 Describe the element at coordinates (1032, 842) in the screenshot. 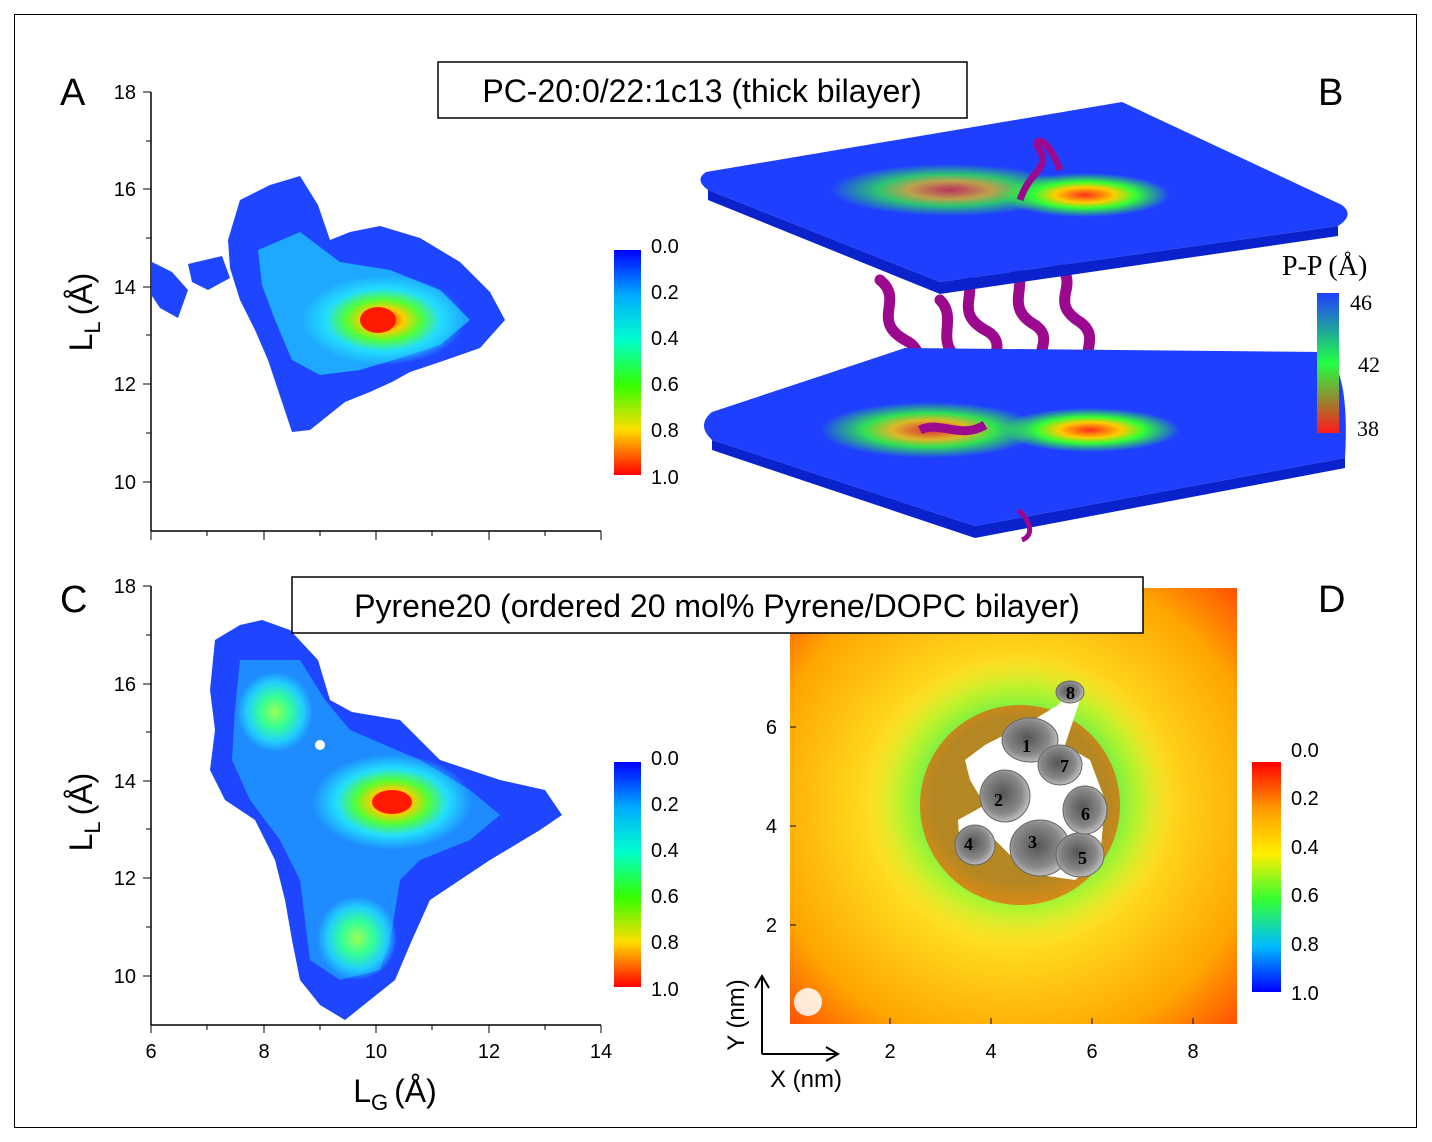

I see `site-label: 3` at that location.